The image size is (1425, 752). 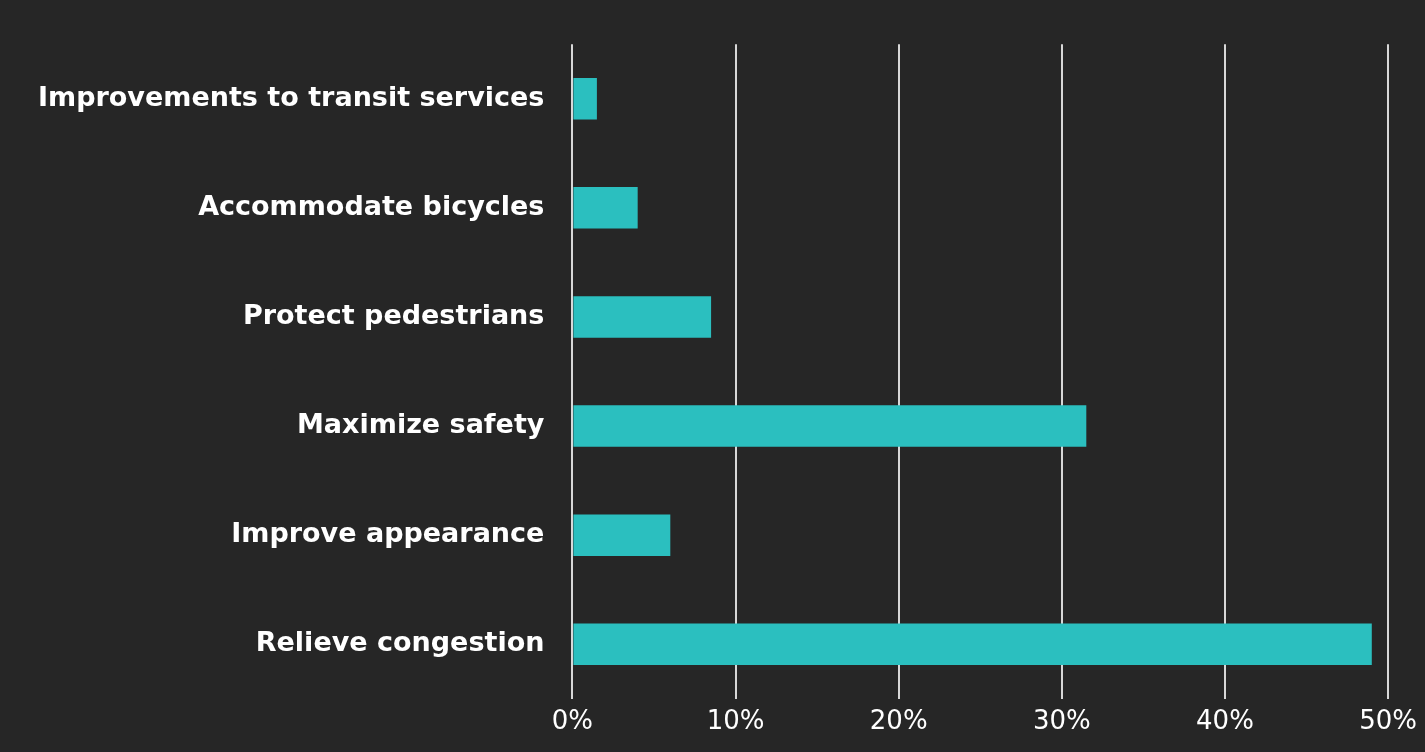 What do you see at coordinates (572, 720) in the screenshot?
I see `x-tick-label: 0%` at bounding box center [572, 720].